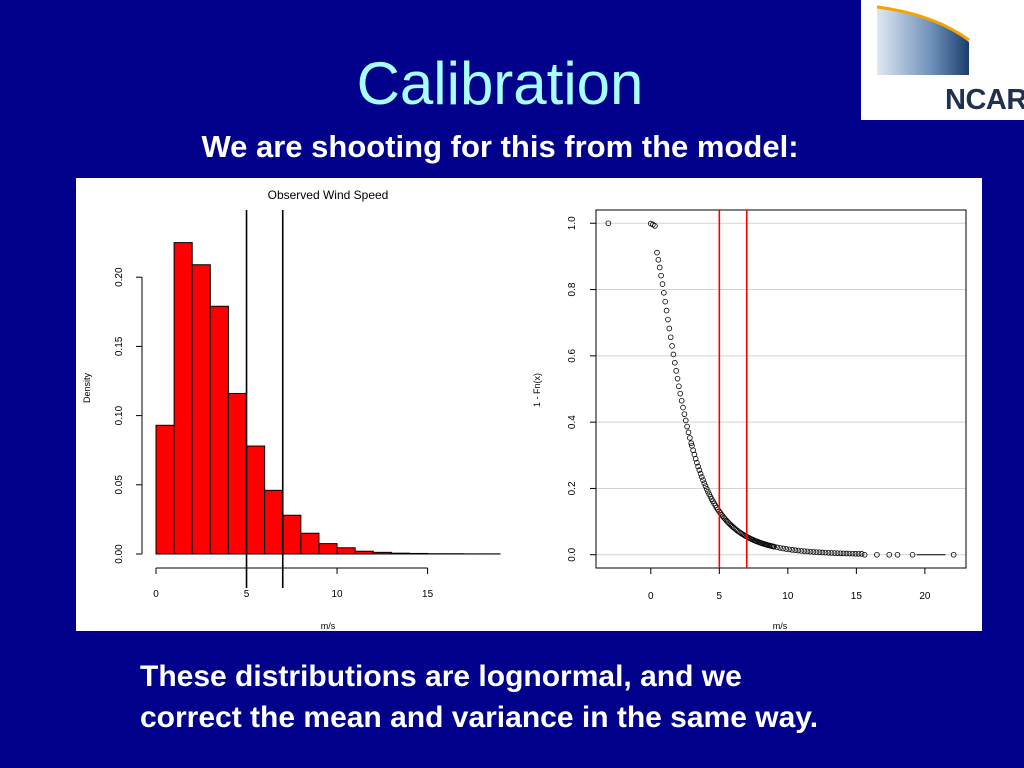 This screenshot has height=768, width=1024. What do you see at coordinates (119, 346) in the screenshot?
I see `histogram-y-tick-label: 0.15` at bounding box center [119, 346].